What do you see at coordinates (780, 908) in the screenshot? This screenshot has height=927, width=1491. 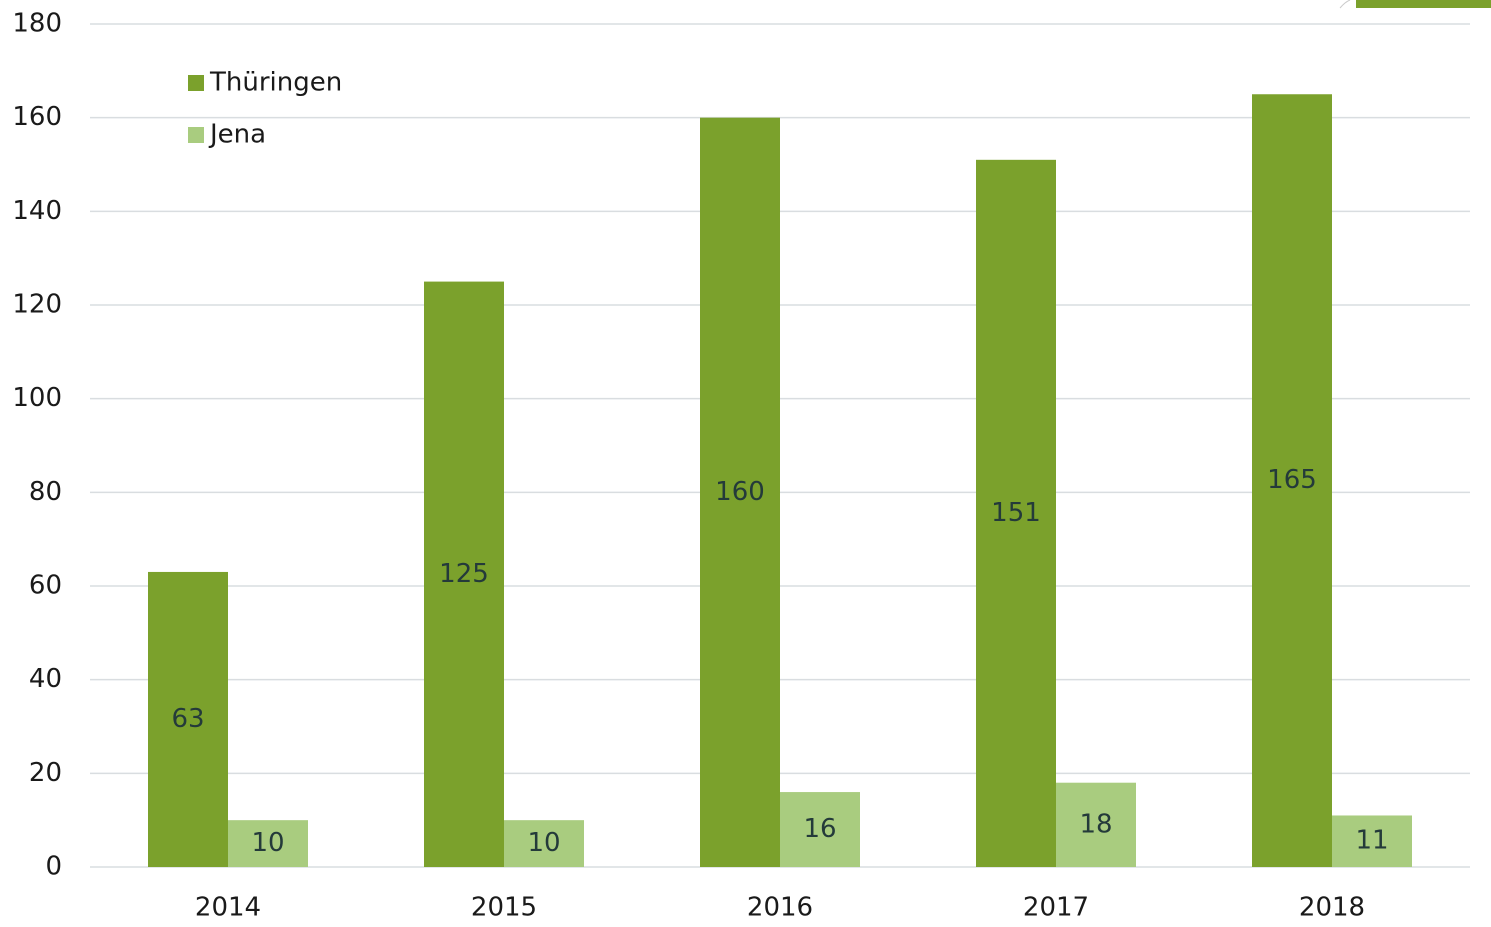 I see `x-tick-label: 2016` at bounding box center [780, 908].